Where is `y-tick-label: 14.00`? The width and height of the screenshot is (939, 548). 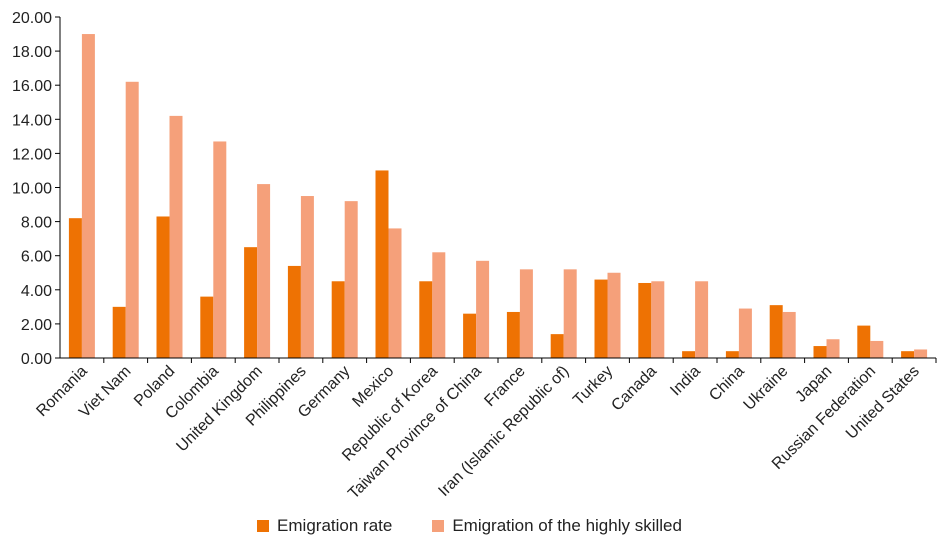
y-tick-label: 14.00 is located at coordinates (32, 120).